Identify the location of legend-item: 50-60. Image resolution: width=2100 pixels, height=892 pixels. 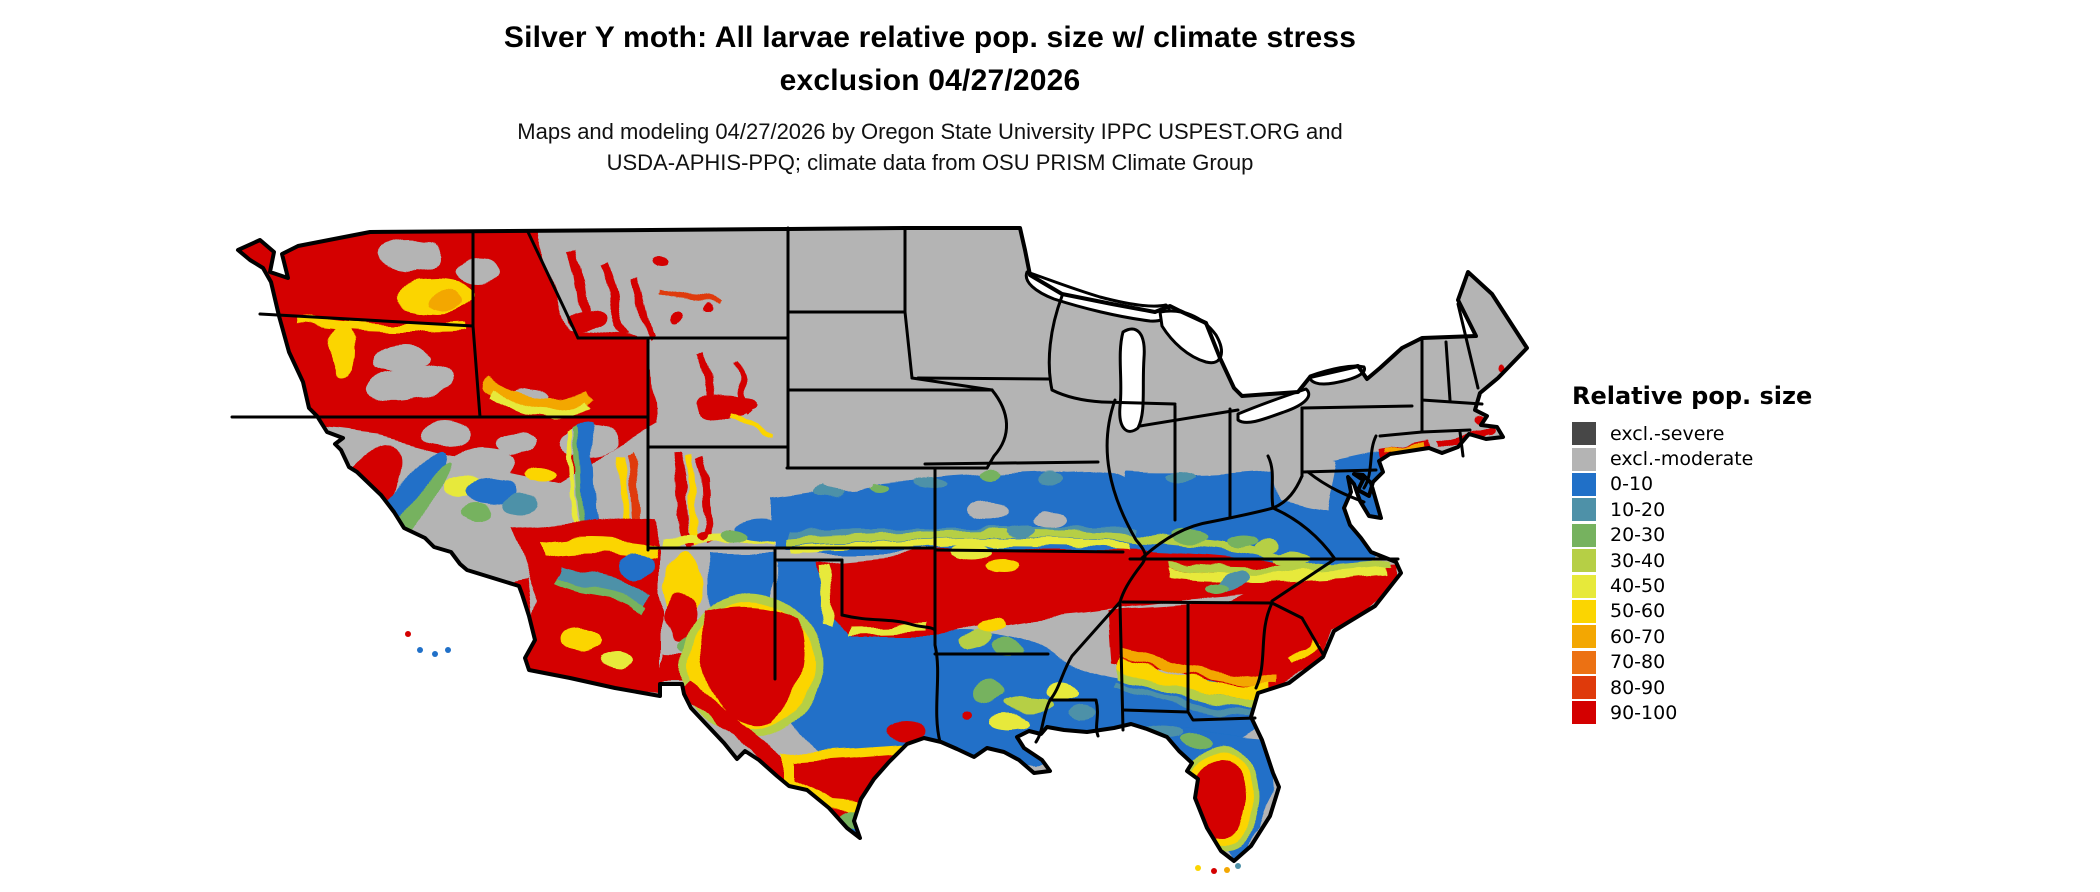
(1722, 611).